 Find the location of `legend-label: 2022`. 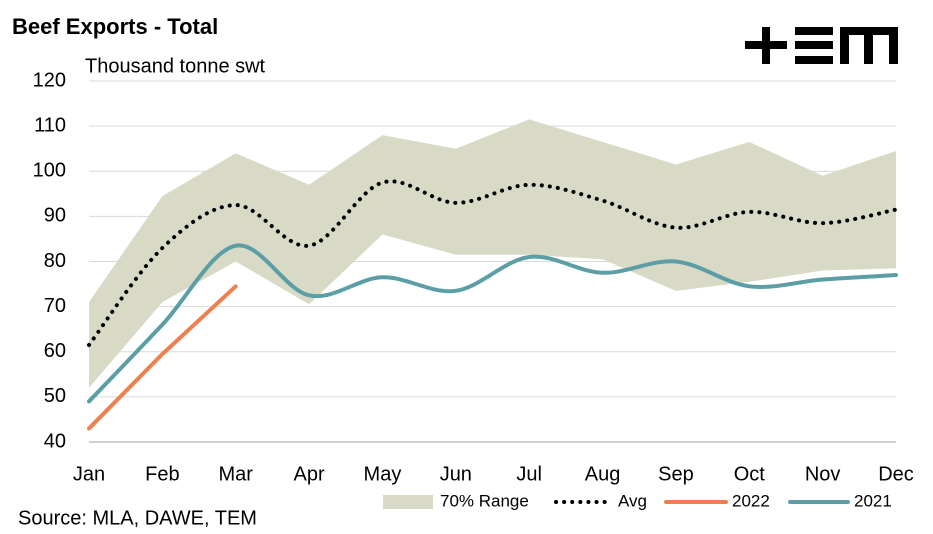

legend-label: 2022 is located at coordinates (751, 500).